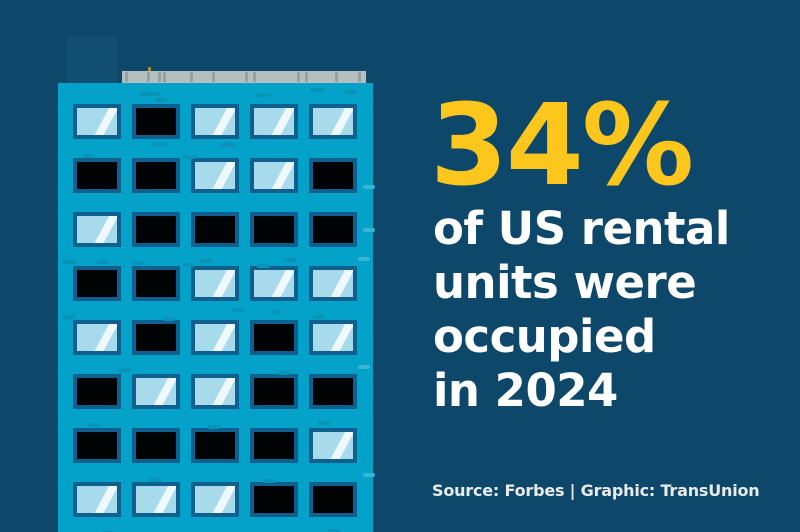  Describe the element at coordinates (544, 336) in the screenshot. I see `headline-line-3: occupied` at that location.